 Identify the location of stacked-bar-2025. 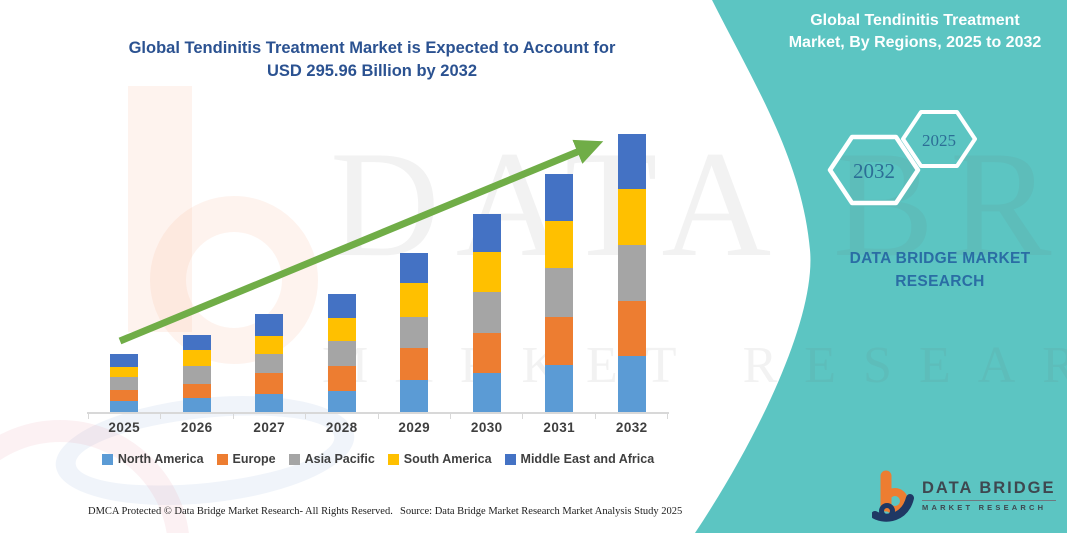
(124, 383).